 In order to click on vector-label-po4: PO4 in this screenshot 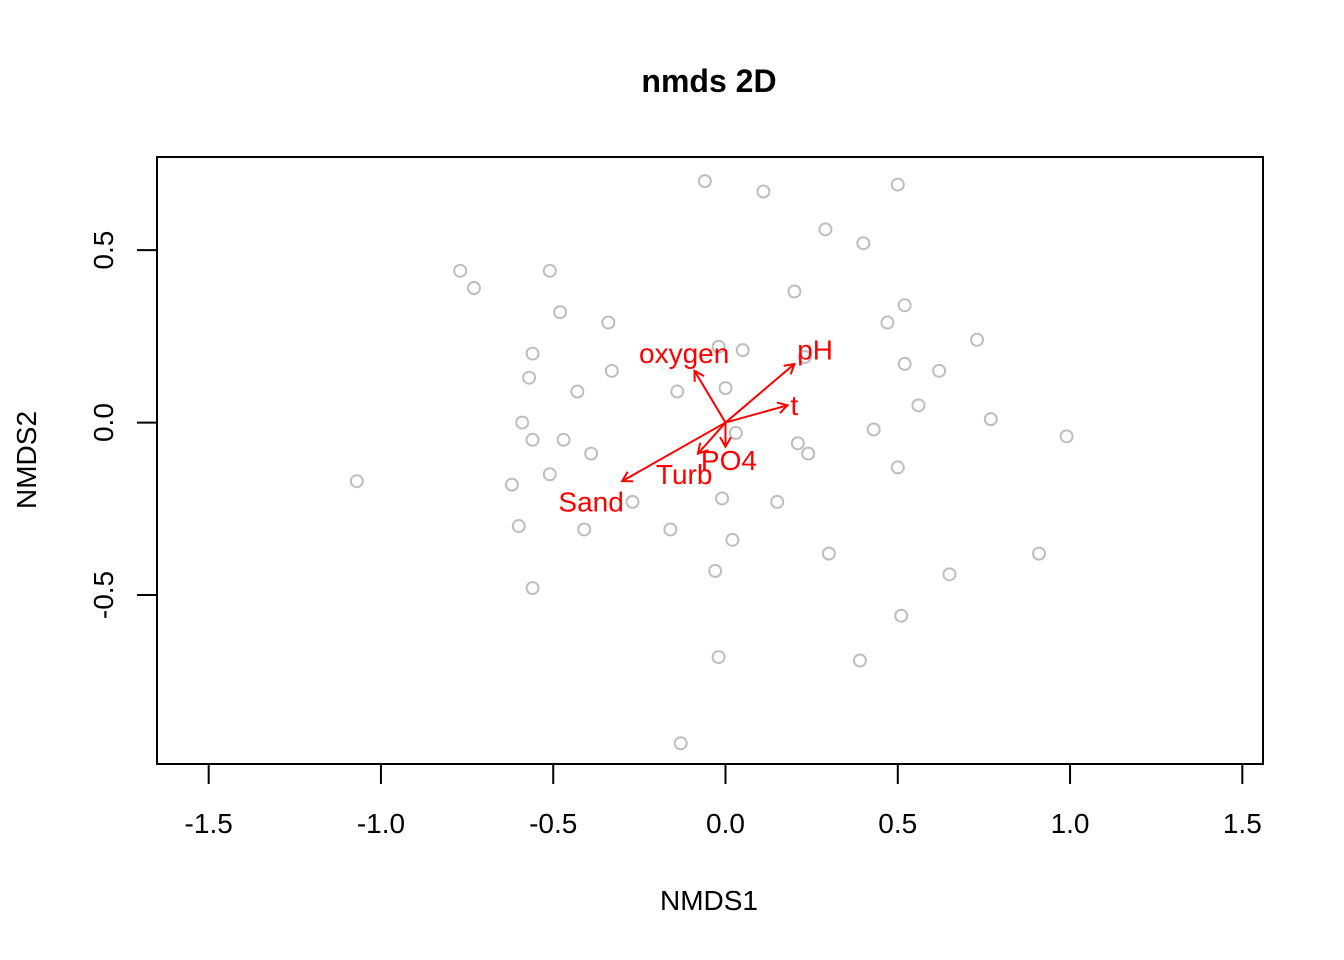, I will do `click(729, 460)`.